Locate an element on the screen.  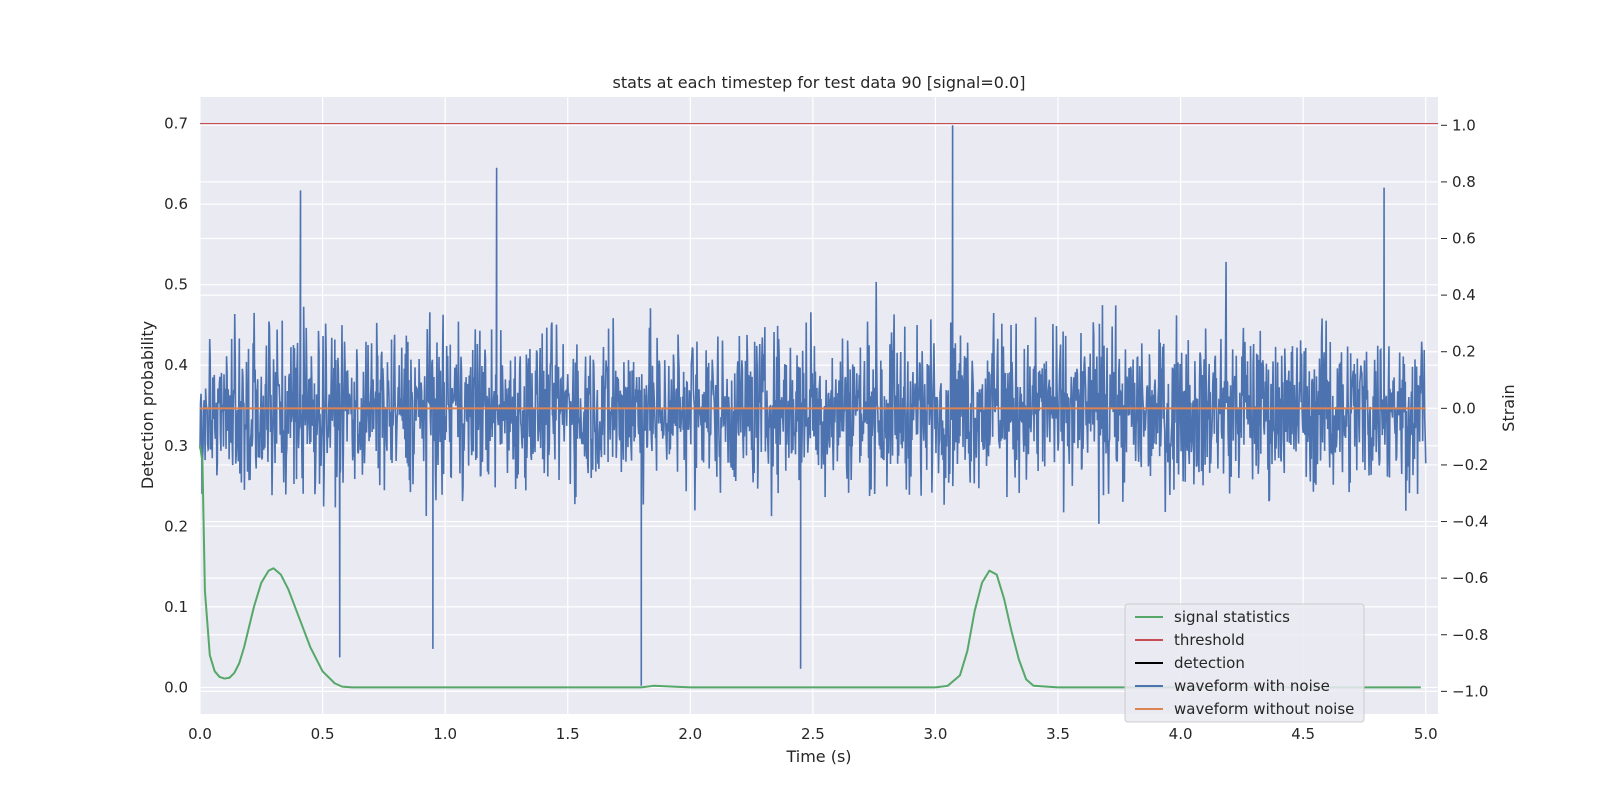
y-tick-label-left: 0.6 is located at coordinates (176, 204).